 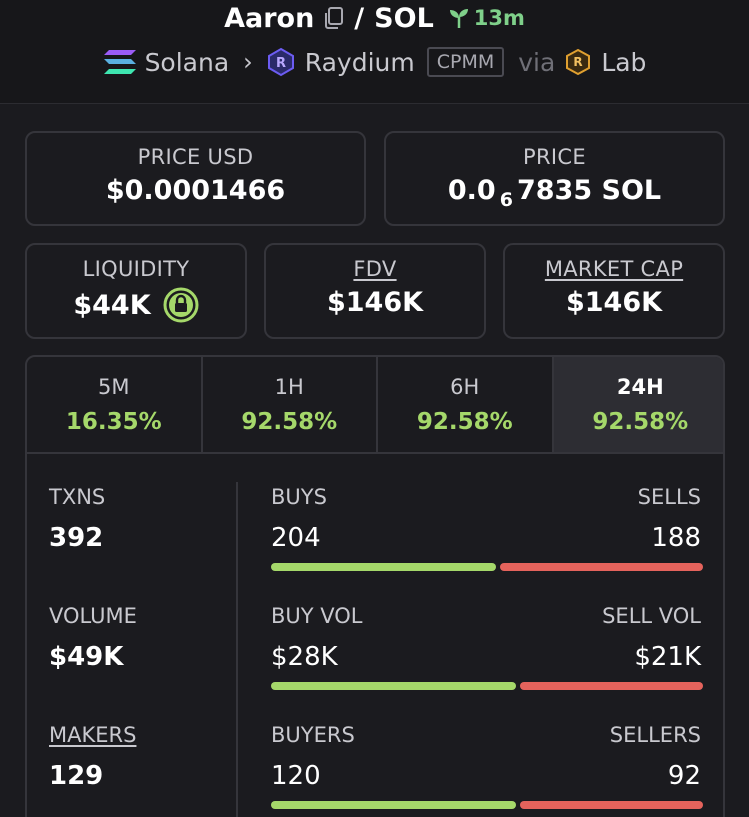 What do you see at coordinates (466, 404) in the screenshot?
I see `tab-6h: 6H 92.58%` at bounding box center [466, 404].